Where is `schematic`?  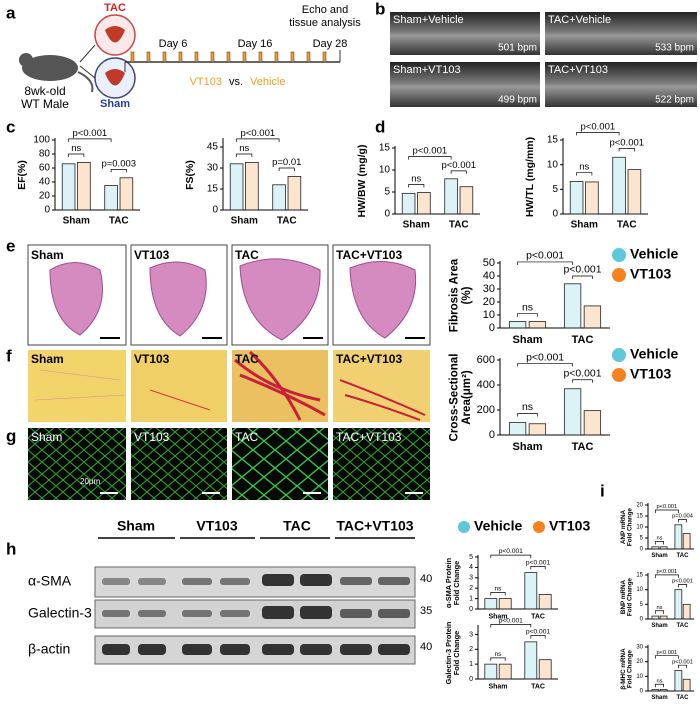
schematic is located at coordinates (180, 56).